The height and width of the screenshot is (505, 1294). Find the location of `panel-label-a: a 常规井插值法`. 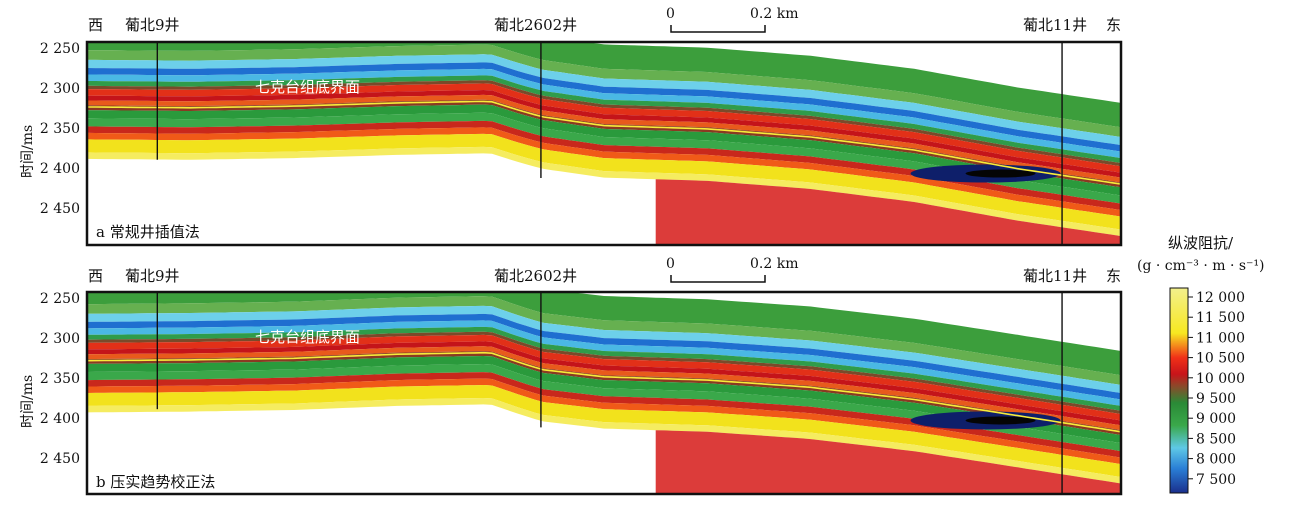

panel-label-a: a 常规井插值法 is located at coordinates (148, 232).